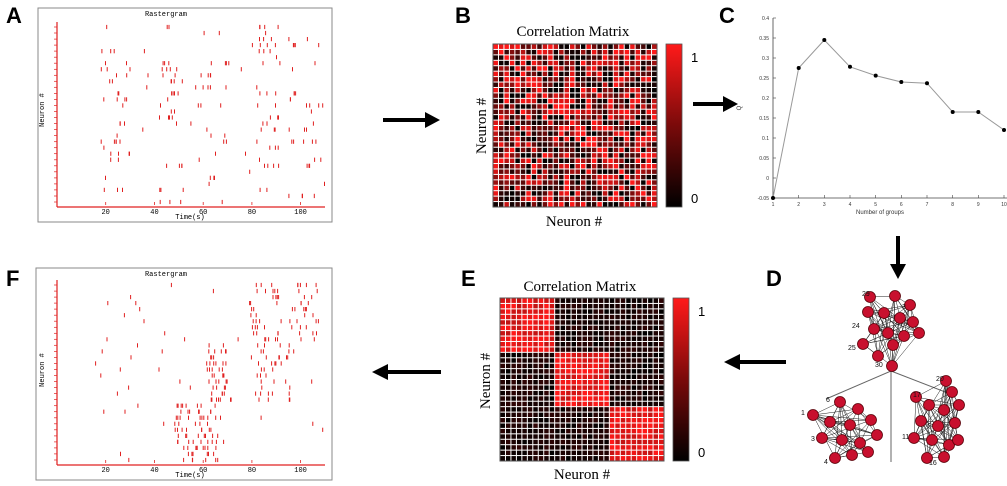 This screenshot has width=1007, height=486. I want to click on panel-b-colorbar, so click(674, 125).